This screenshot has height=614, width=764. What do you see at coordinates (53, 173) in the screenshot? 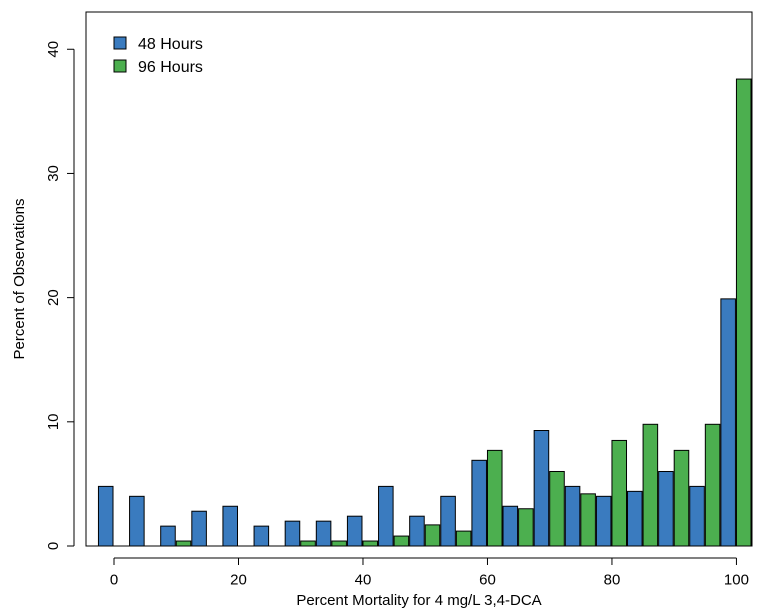
I see `y-tick-label: 30` at bounding box center [53, 173].